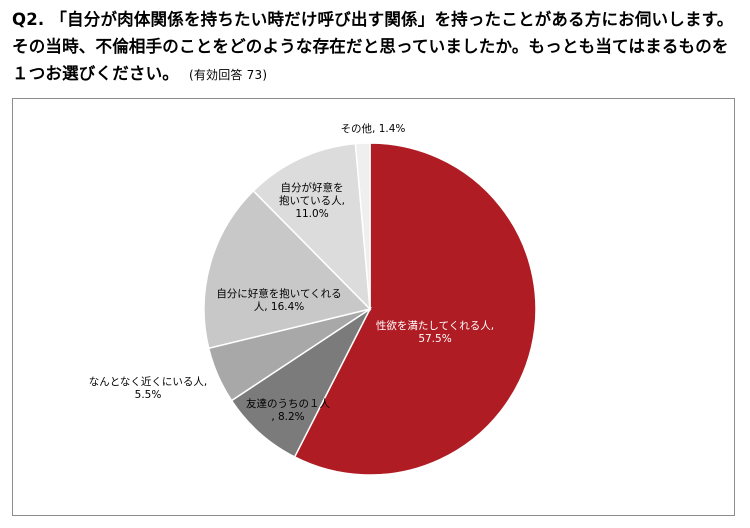 The width and height of the screenshot is (750, 528). Describe the element at coordinates (362, 226) in the screenshot. I see `pie-slice-other` at that location.